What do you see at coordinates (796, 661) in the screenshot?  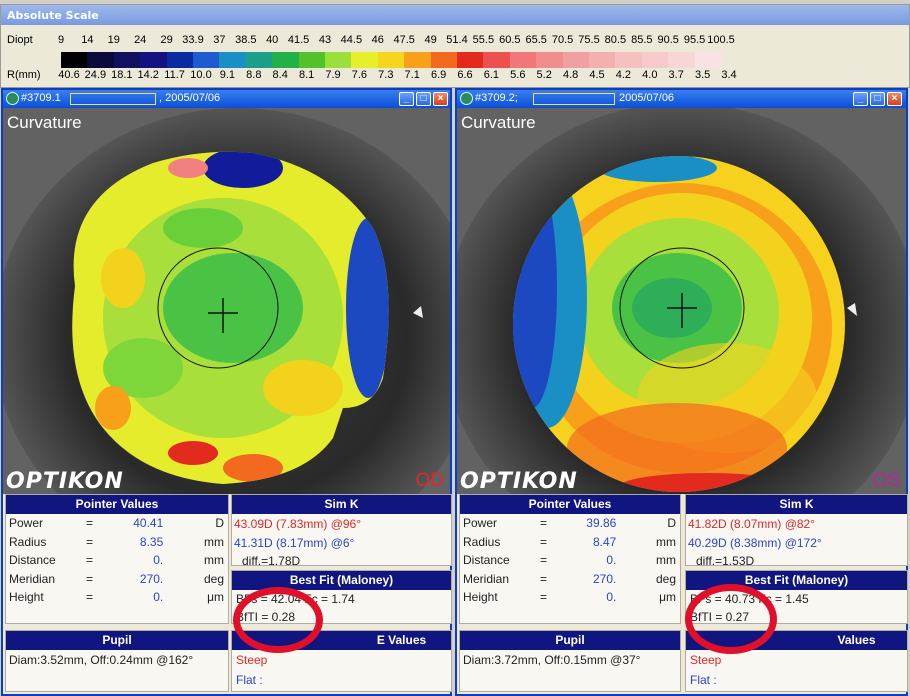 I see `evalues-box: Values Steep Flat :` at bounding box center [796, 661].